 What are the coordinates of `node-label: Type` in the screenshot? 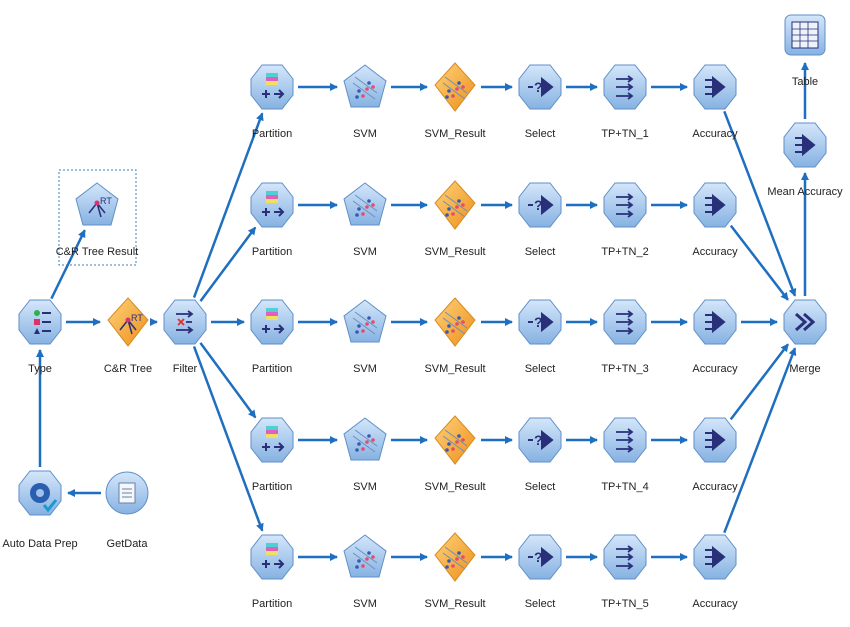 It's located at (40, 369).